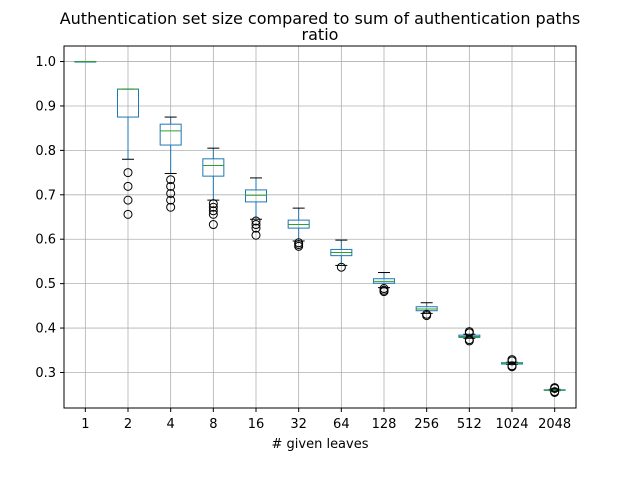 This screenshot has width=640, height=480. What do you see at coordinates (85, 424) in the screenshot?
I see `x-tick-label: 1` at bounding box center [85, 424].